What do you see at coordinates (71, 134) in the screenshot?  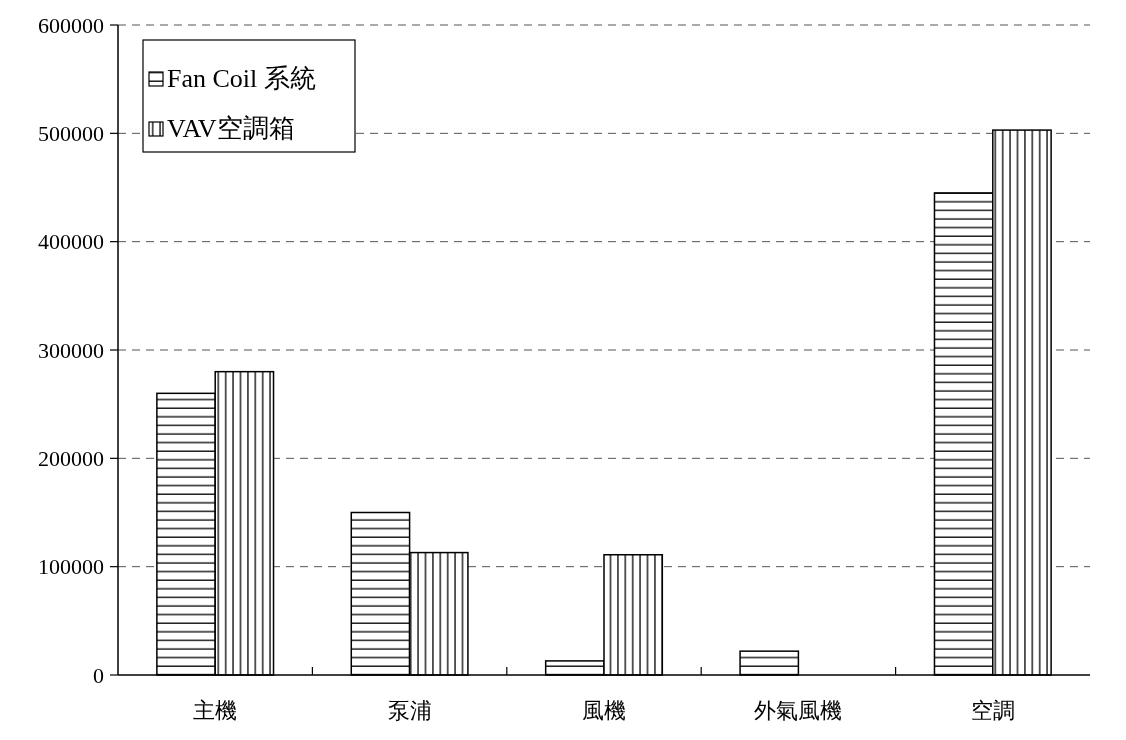 I see `y-tick-label: 500000` at bounding box center [71, 134].